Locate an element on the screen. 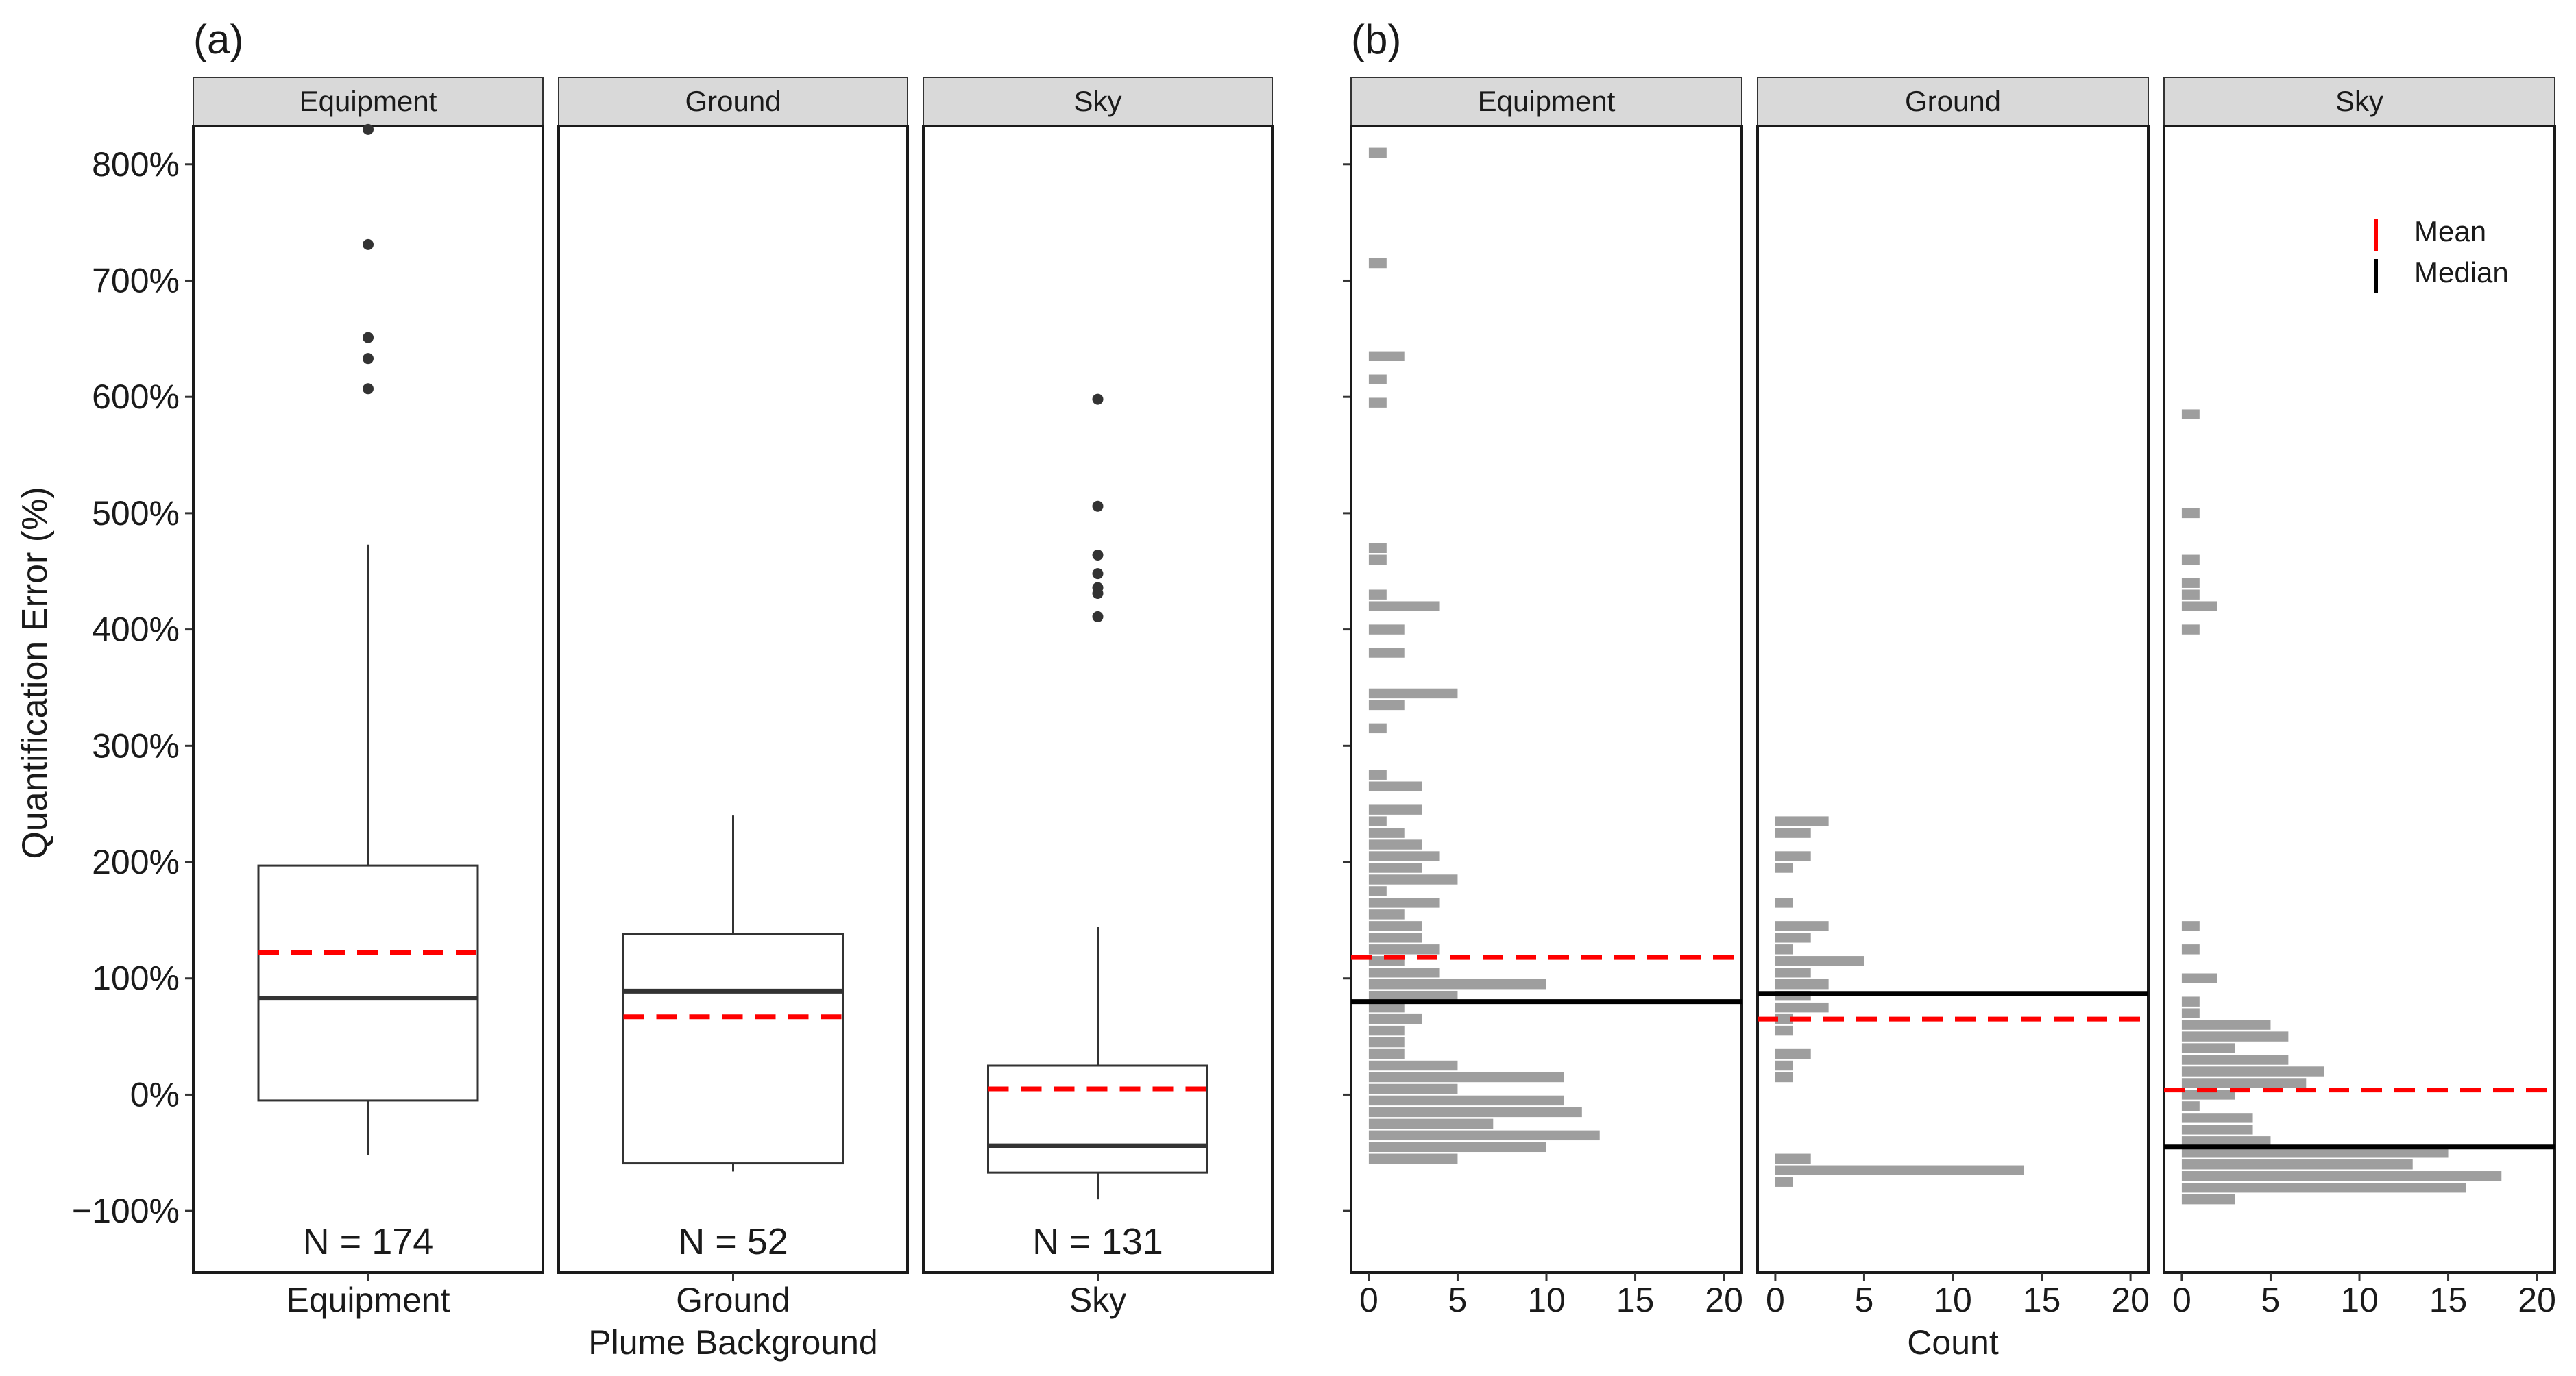 This screenshot has height=1376, width=2576. panel-b-ground is located at coordinates (1953, 699).